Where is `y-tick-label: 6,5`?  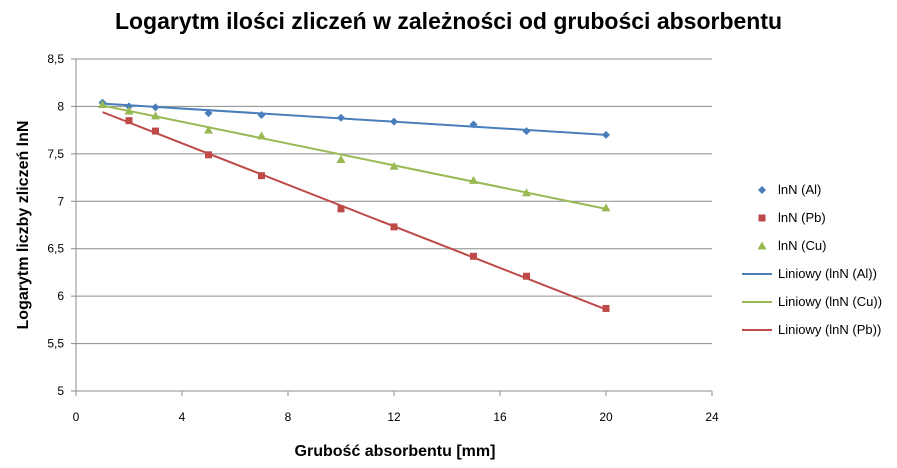
y-tick-label: 6,5 is located at coordinates (55, 249).